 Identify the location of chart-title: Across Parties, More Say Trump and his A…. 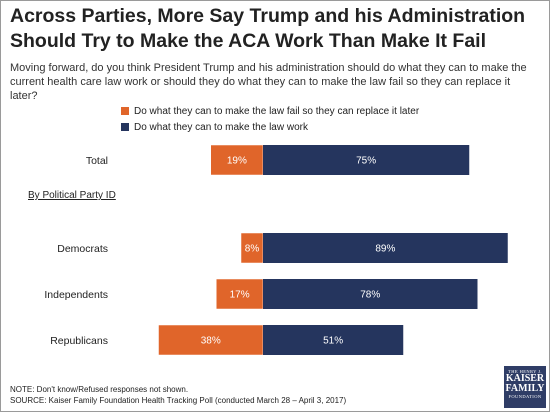
(268, 28).